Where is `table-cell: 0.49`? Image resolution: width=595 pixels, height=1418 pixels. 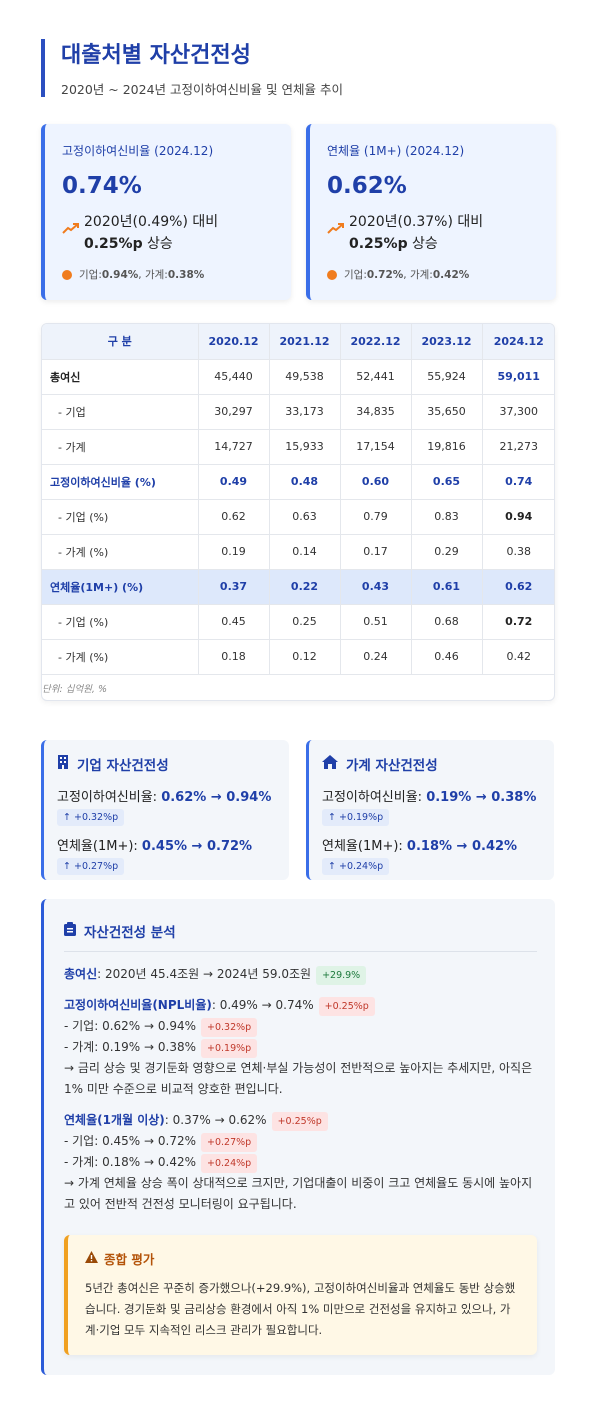 table-cell: 0.49 is located at coordinates (234, 482).